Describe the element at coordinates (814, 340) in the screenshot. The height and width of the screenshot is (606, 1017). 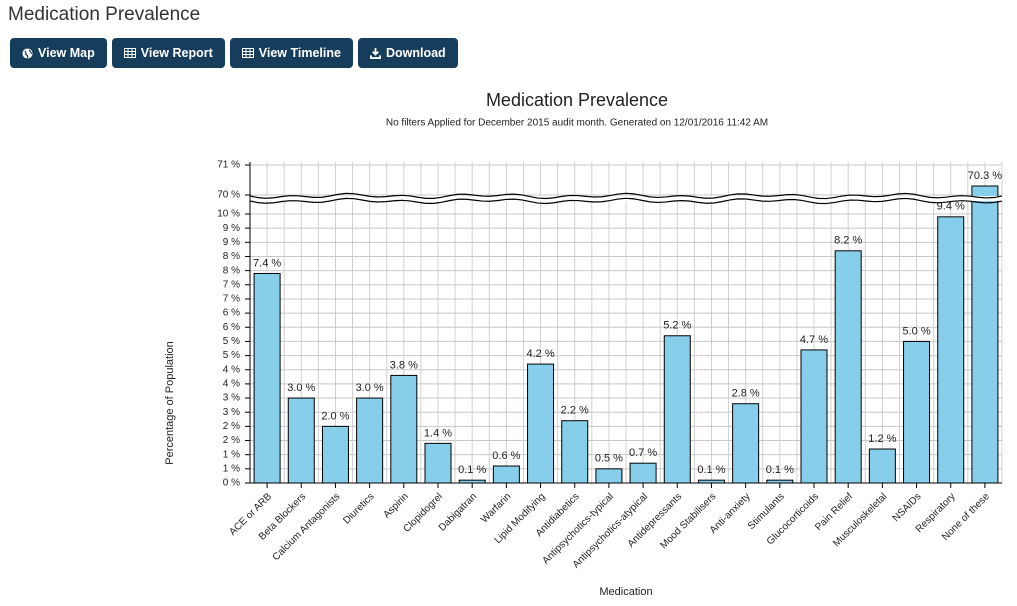
I see `data-label: 4.7 %` at that location.